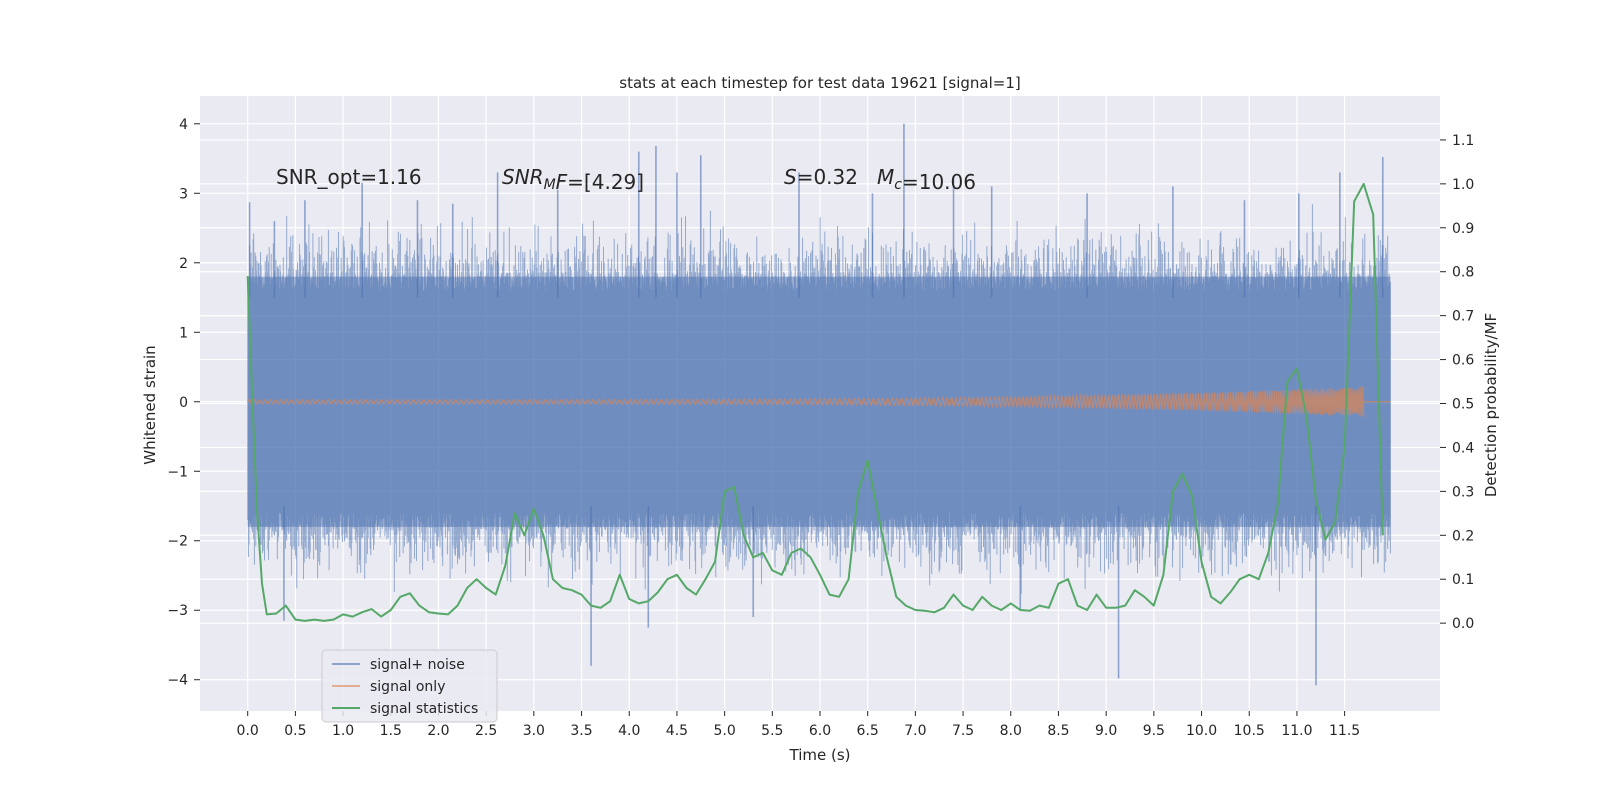  Describe the element at coordinates (349, 177) in the screenshot. I see `annotation-snr-opt: SNR_opt=1.16` at that location.